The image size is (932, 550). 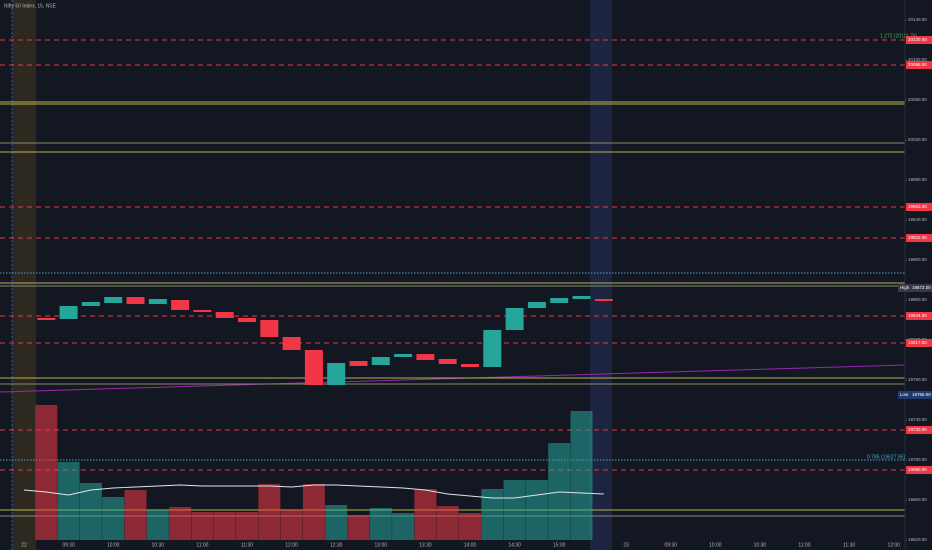 I want to click on candles, so click(x=325, y=340).